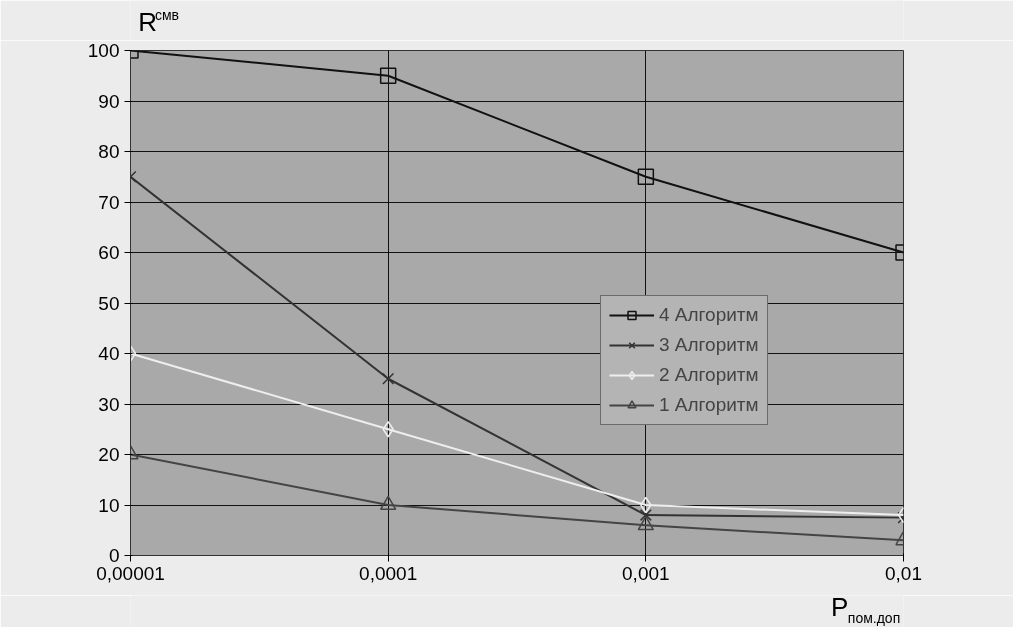  Describe the element at coordinates (109, 151) in the screenshot. I see `y-tick-label: 80` at that location.